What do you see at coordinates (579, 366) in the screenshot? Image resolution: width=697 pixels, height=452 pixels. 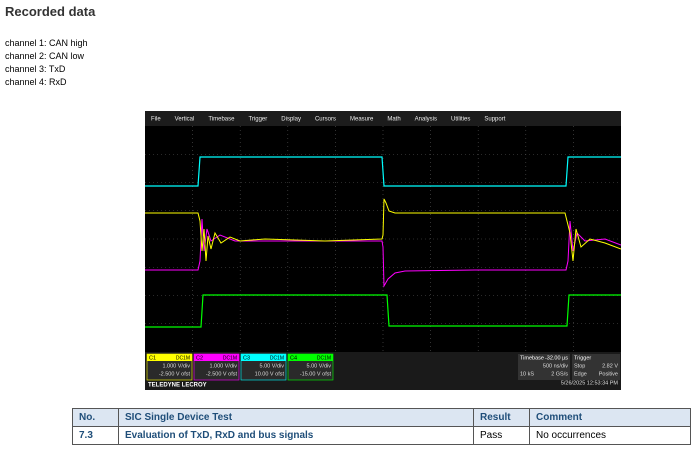 I see `trigger-mode: Stop` at bounding box center [579, 366].